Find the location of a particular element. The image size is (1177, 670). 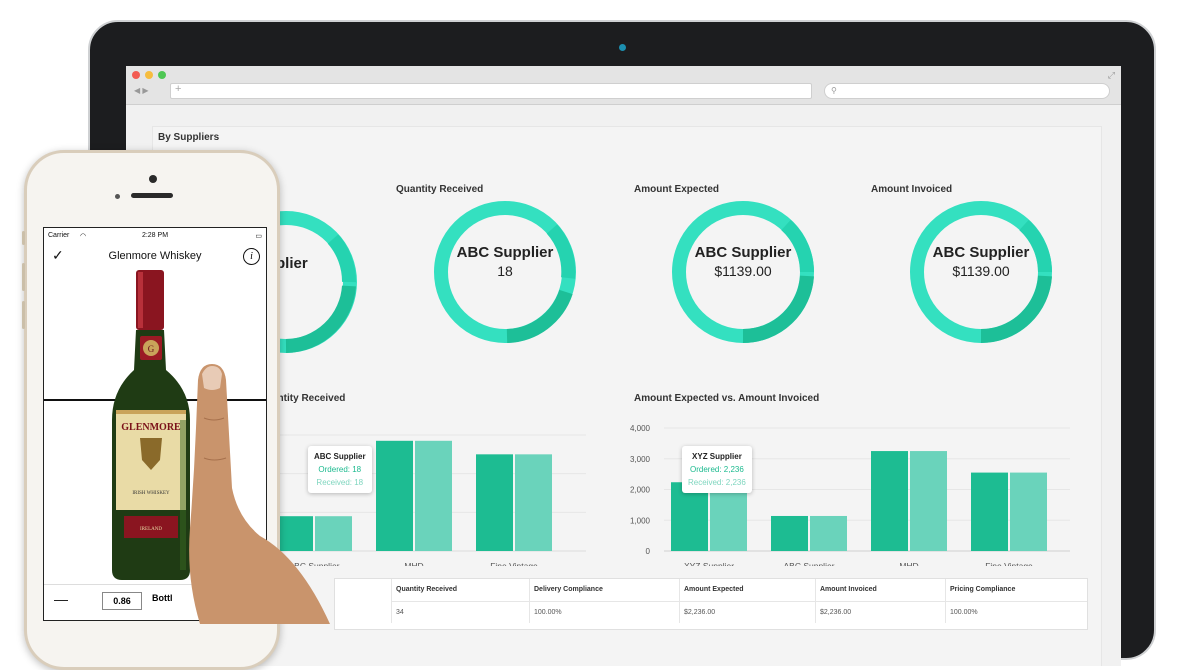

tooltip-received: Received: 18 is located at coordinates (340, 482).